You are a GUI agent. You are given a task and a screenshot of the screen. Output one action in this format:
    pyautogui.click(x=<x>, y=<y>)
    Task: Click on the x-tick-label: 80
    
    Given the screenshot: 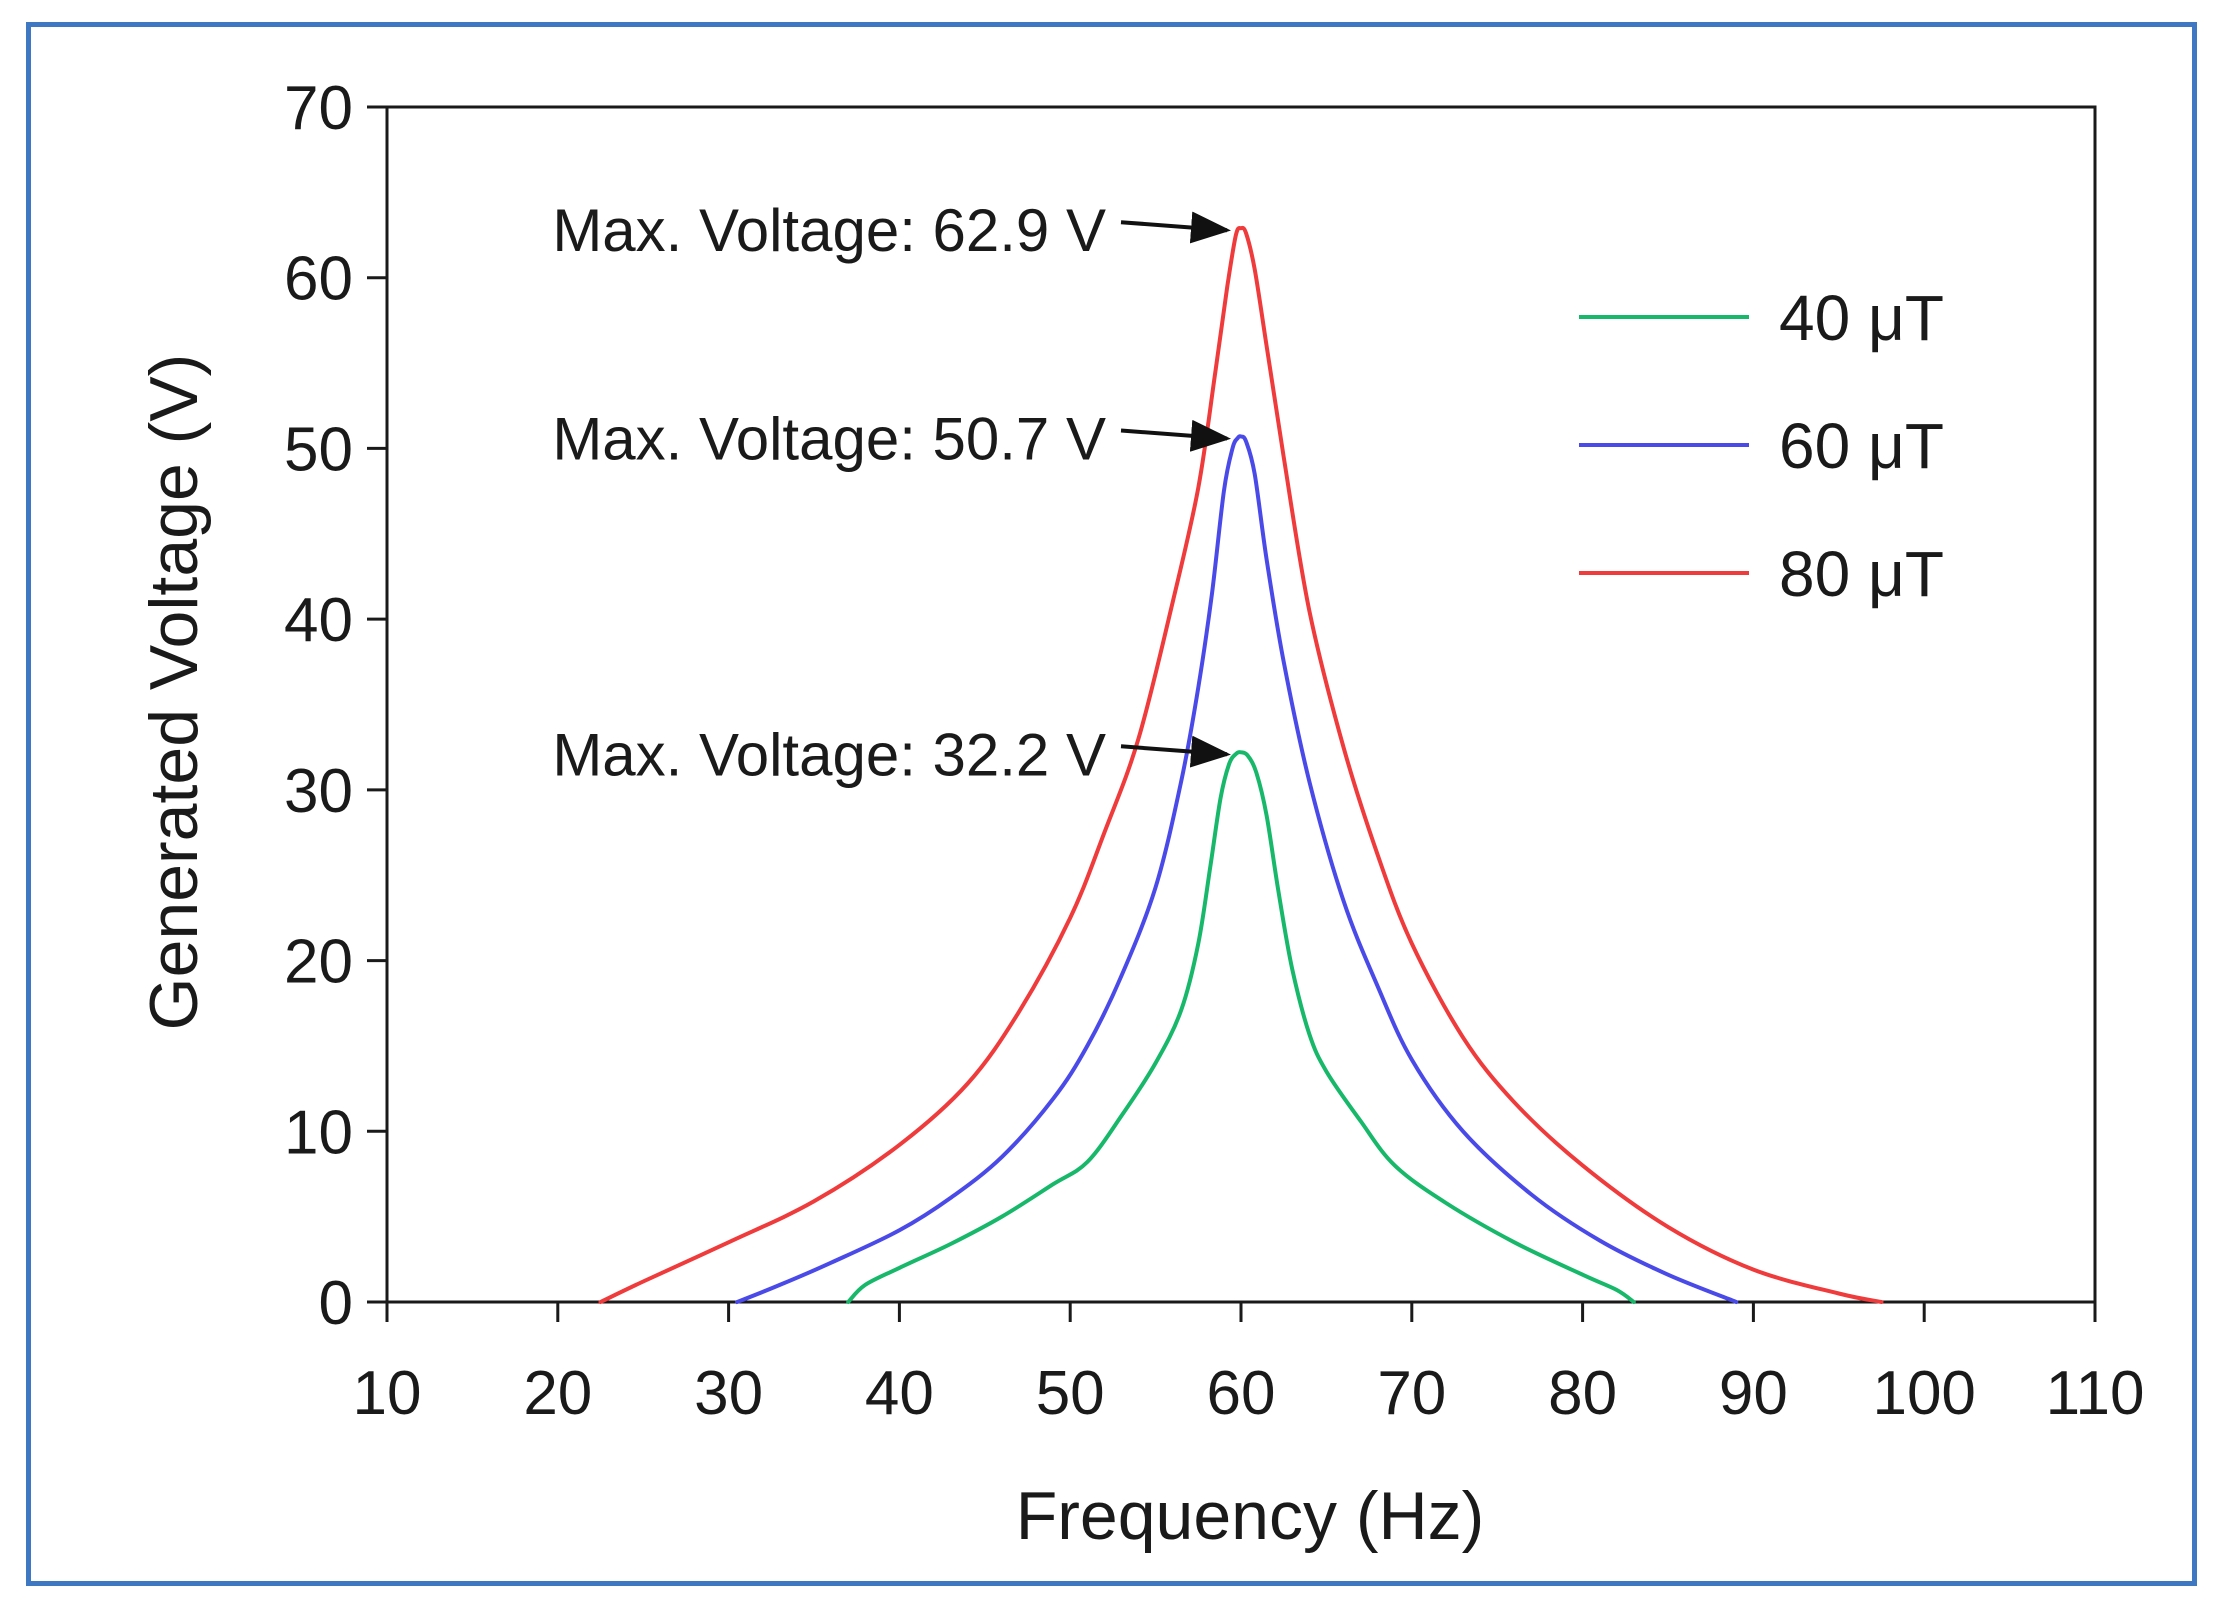 What is the action you would take?
    pyautogui.click(x=1582, y=1393)
    